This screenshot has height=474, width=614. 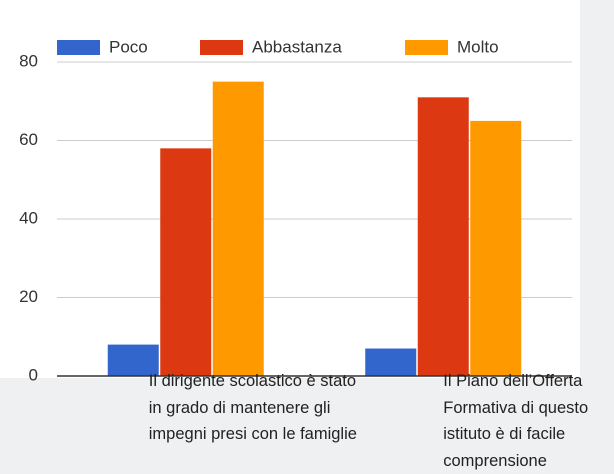 I want to click on y-tick-label: 40, so click(x=28, y=217).